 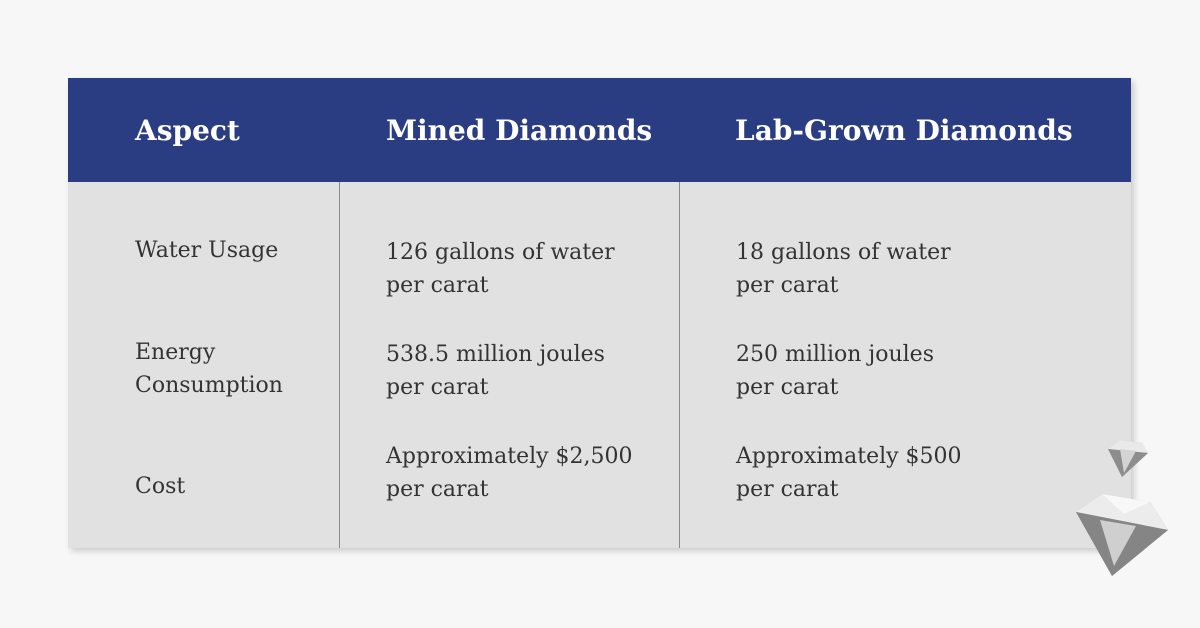 I want to click on small-diamond-icon, so click(x=1128, y=458).